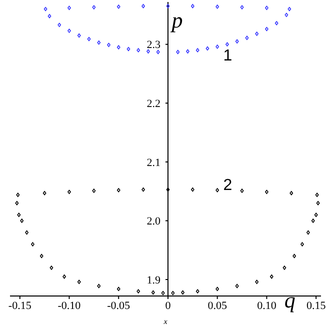 This screenshot has width=327, height=326. I want to click on x-tick-label: -0.10, so click(70, 306).